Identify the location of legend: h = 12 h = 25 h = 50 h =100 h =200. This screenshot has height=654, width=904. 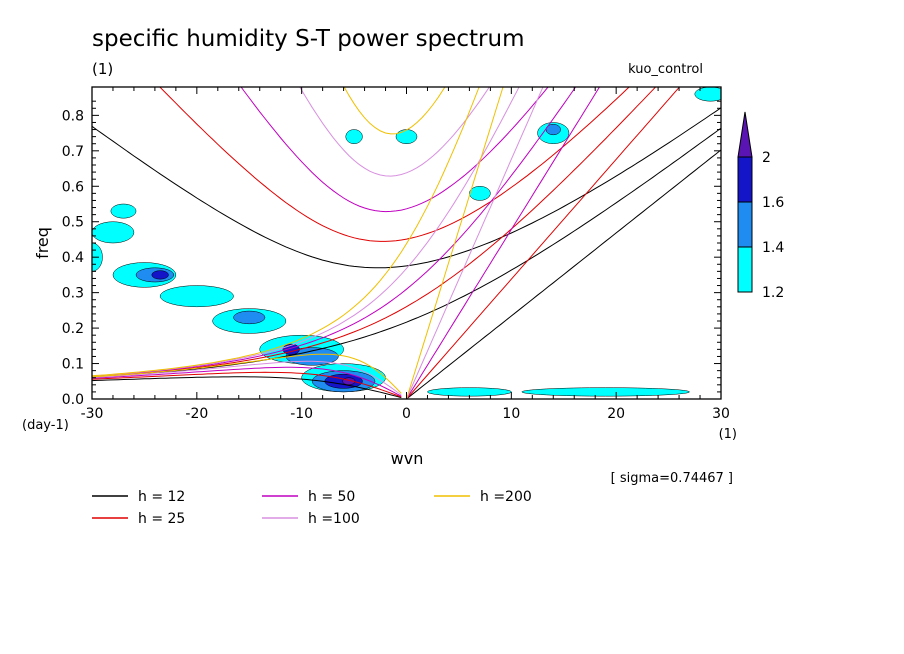
(312, 508).